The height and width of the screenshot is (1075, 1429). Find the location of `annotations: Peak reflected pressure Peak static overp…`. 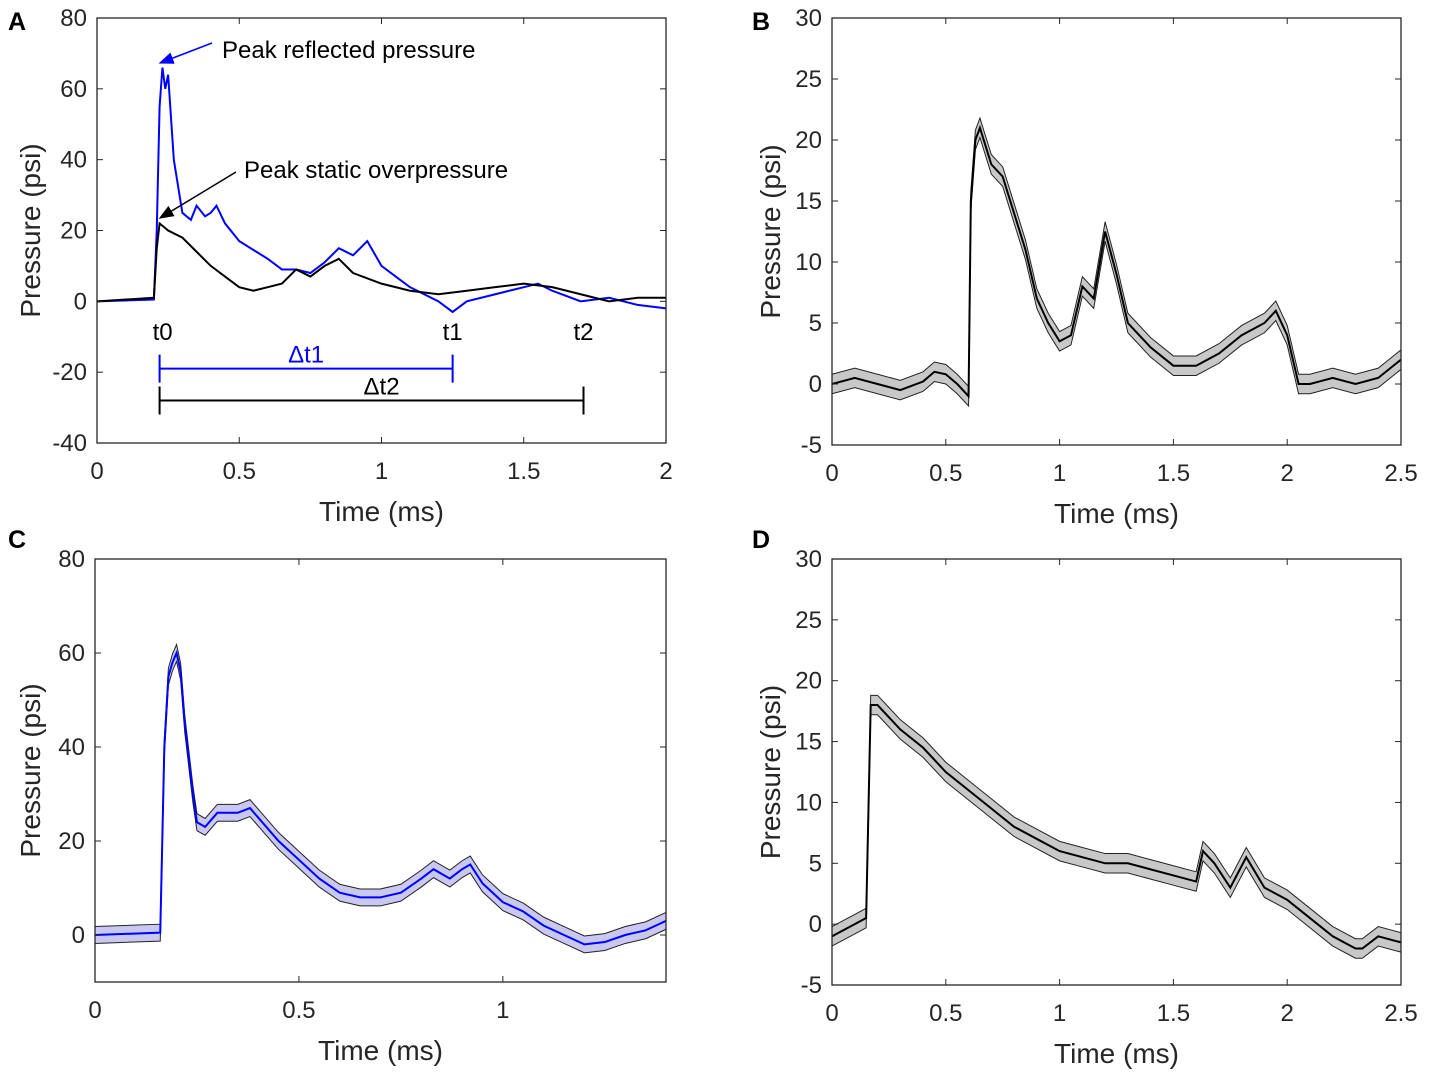

annotations: Peak reflected pressure Peak static overp… is located at coordinates (373, 226).